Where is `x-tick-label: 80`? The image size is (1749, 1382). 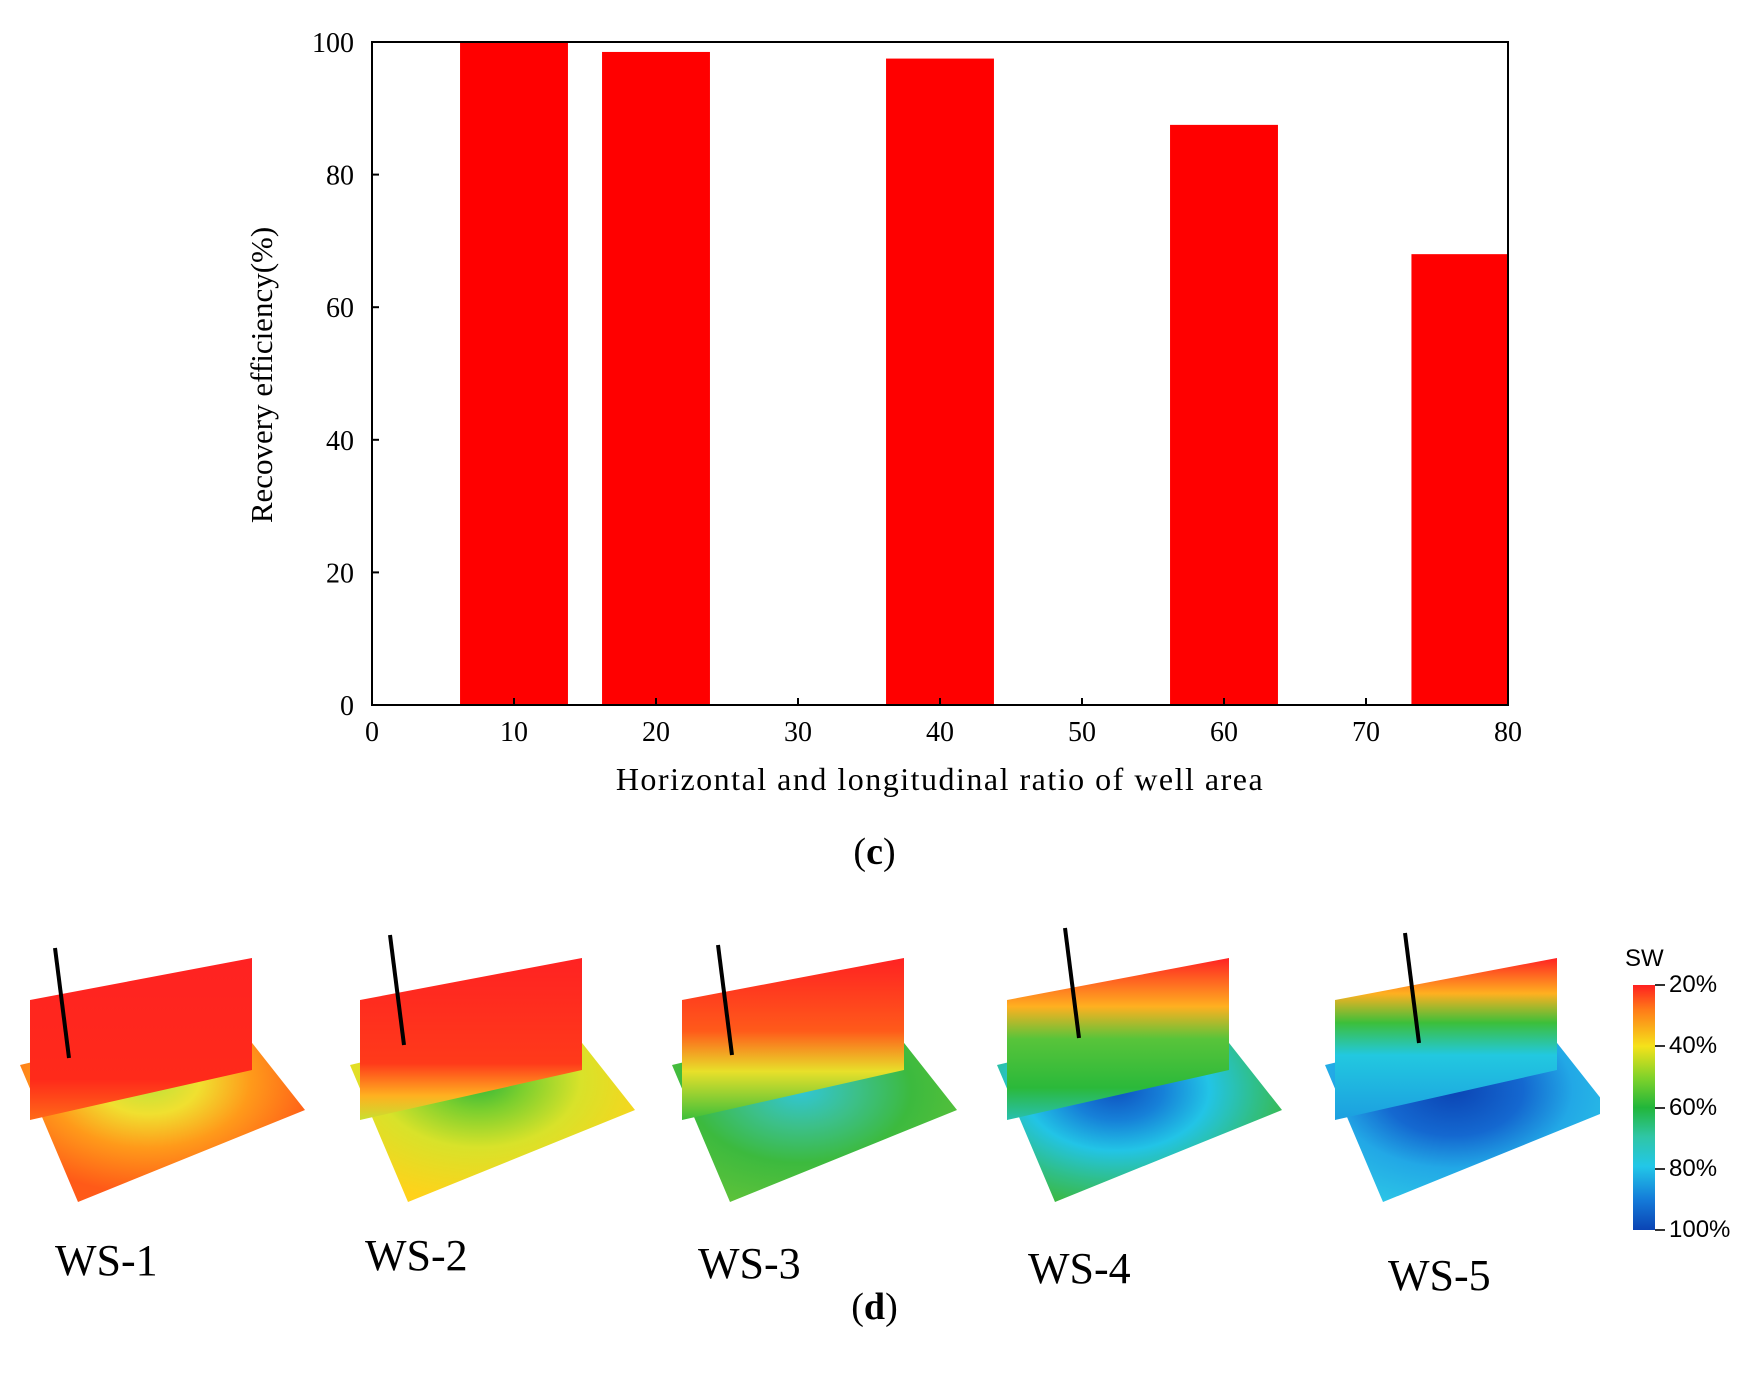
x-tick-label: 80 is located at coordinates (1508, 732).